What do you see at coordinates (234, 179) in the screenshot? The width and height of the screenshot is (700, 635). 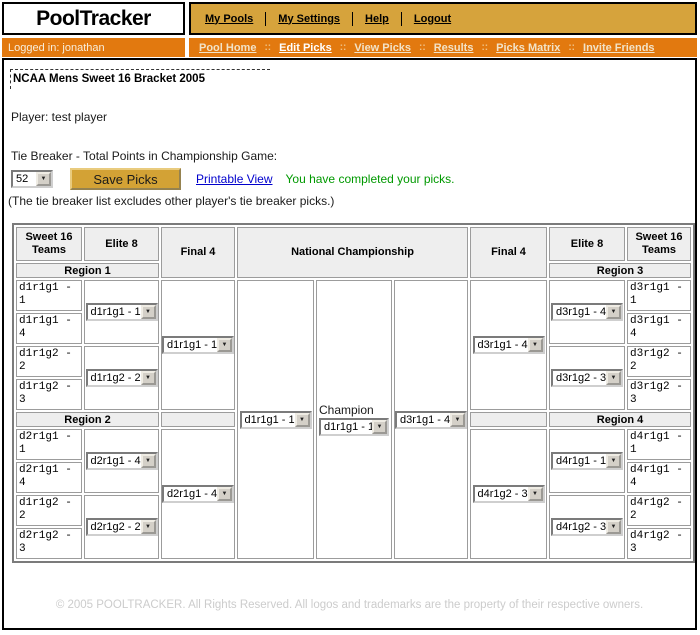 I see `printable-view-link: Printable View` at bounding box center [234, 179].